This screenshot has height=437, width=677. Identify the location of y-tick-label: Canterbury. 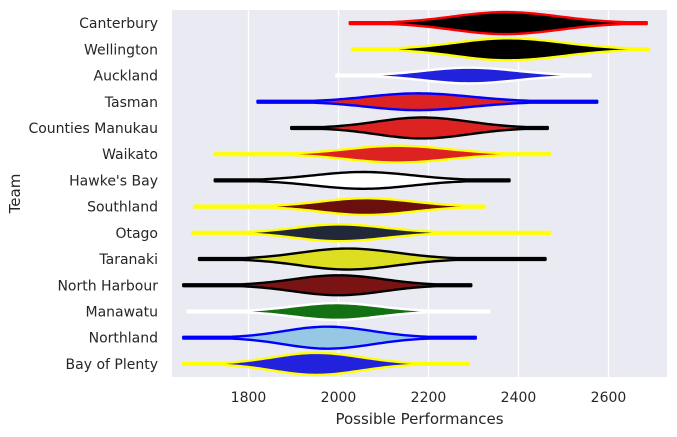
(118, 24).